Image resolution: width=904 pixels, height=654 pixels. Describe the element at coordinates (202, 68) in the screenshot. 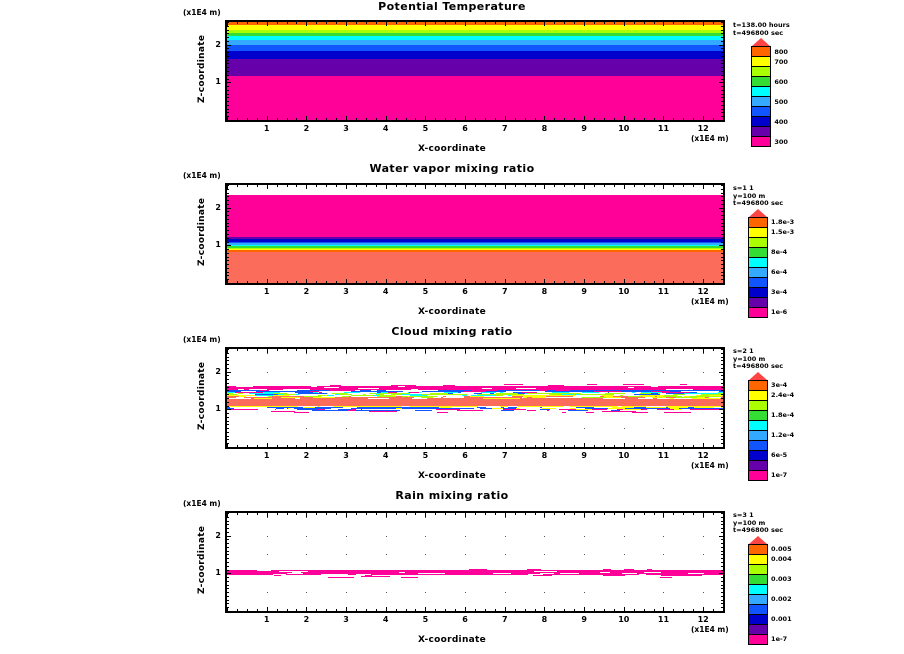

I see `y-axis-title: Z-coordinate` at that location.